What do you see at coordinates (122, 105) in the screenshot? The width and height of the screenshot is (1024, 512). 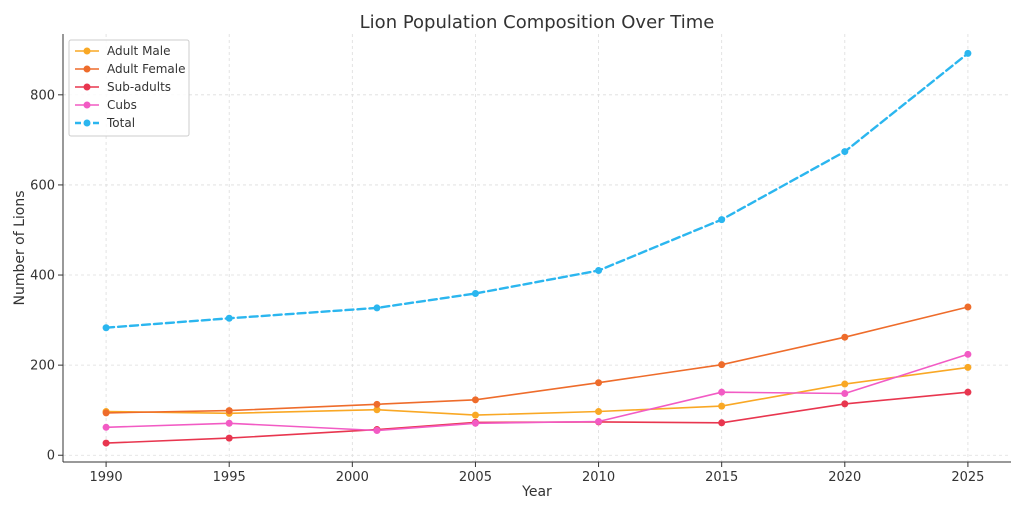 I see `legend-label-cubs: Cubs` at bounding box center [122, 105].